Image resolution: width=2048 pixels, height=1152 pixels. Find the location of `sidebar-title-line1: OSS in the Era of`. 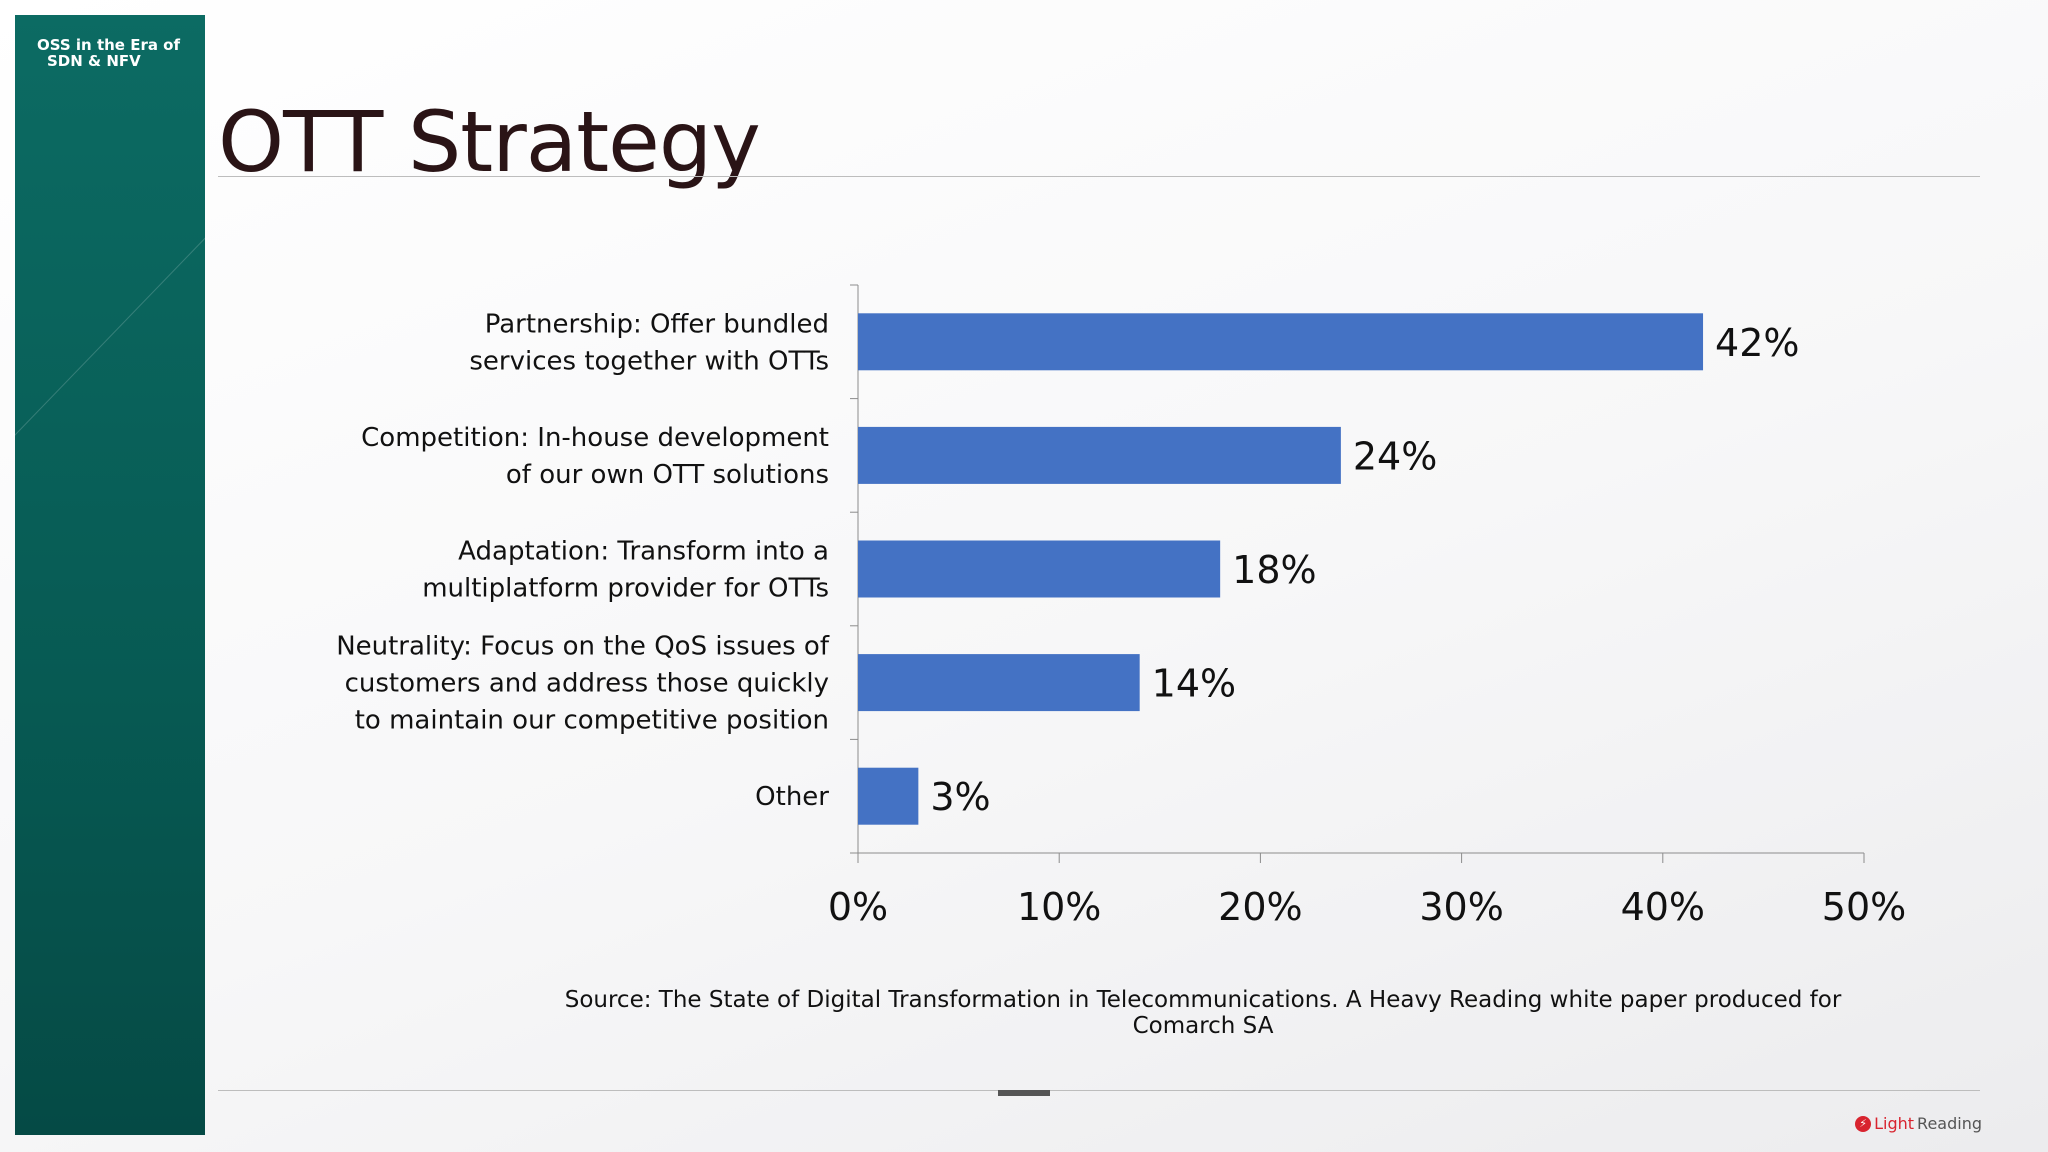

sidebar-title-line1: OSS in the Era of is located at coordinates (109, 45).